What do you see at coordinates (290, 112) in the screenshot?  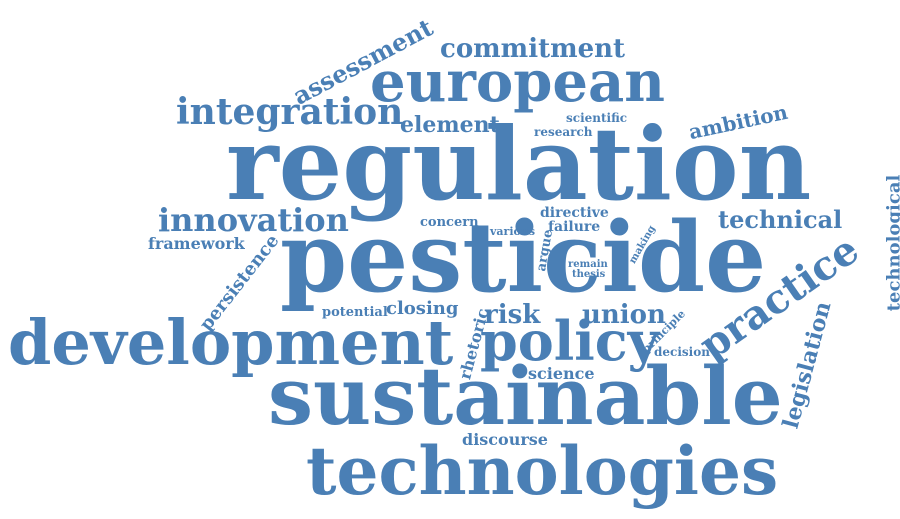 I see `word-integration: integration` at bounding box center [290, 112].